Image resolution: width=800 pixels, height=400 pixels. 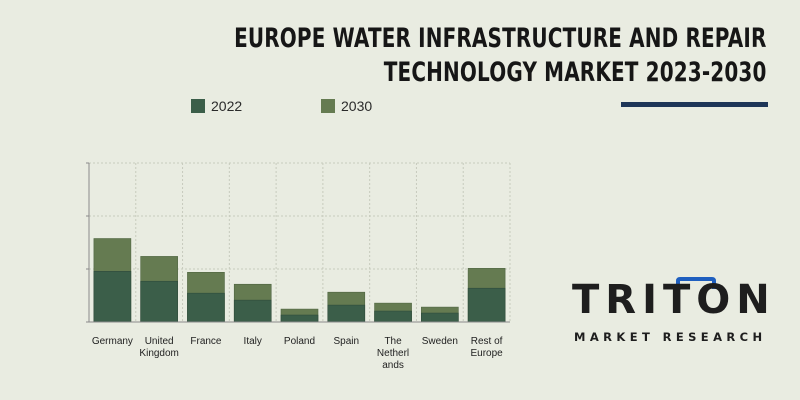 I want to click on legend-item-2022: 2022, so click(x=216, y=106).